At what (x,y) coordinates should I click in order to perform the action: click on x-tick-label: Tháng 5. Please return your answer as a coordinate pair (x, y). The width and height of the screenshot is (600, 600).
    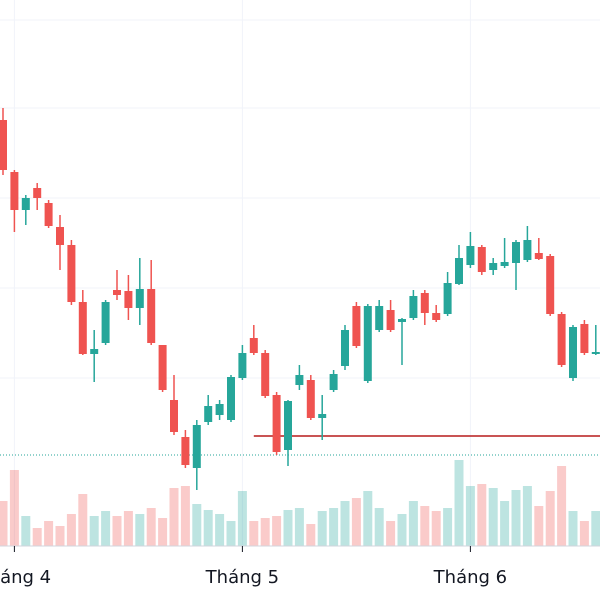
    Looking at the image, I should click on (242, 577).